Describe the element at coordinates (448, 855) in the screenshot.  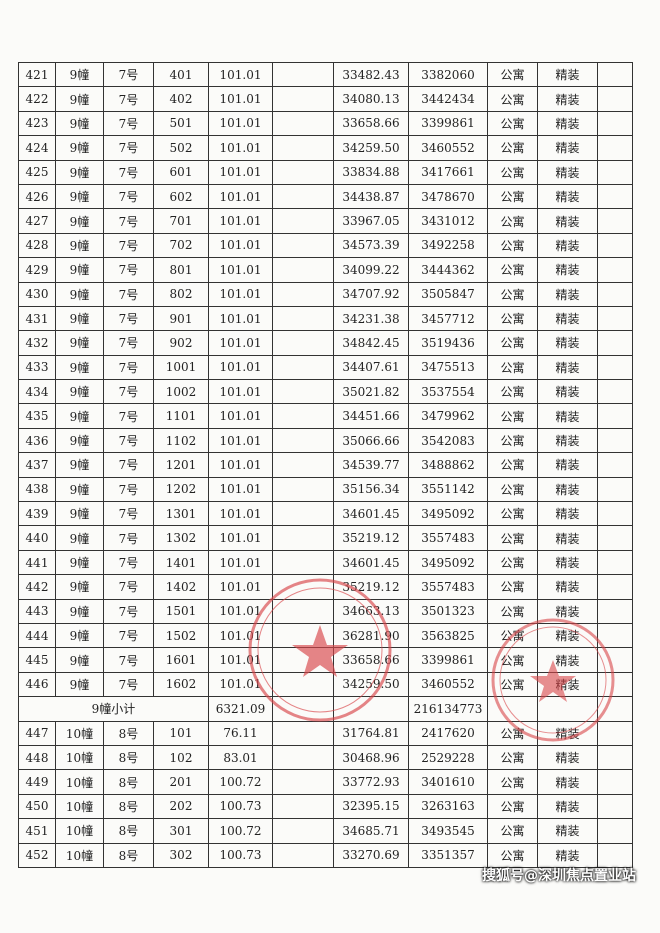
I see `cell: 3351357` at that location.